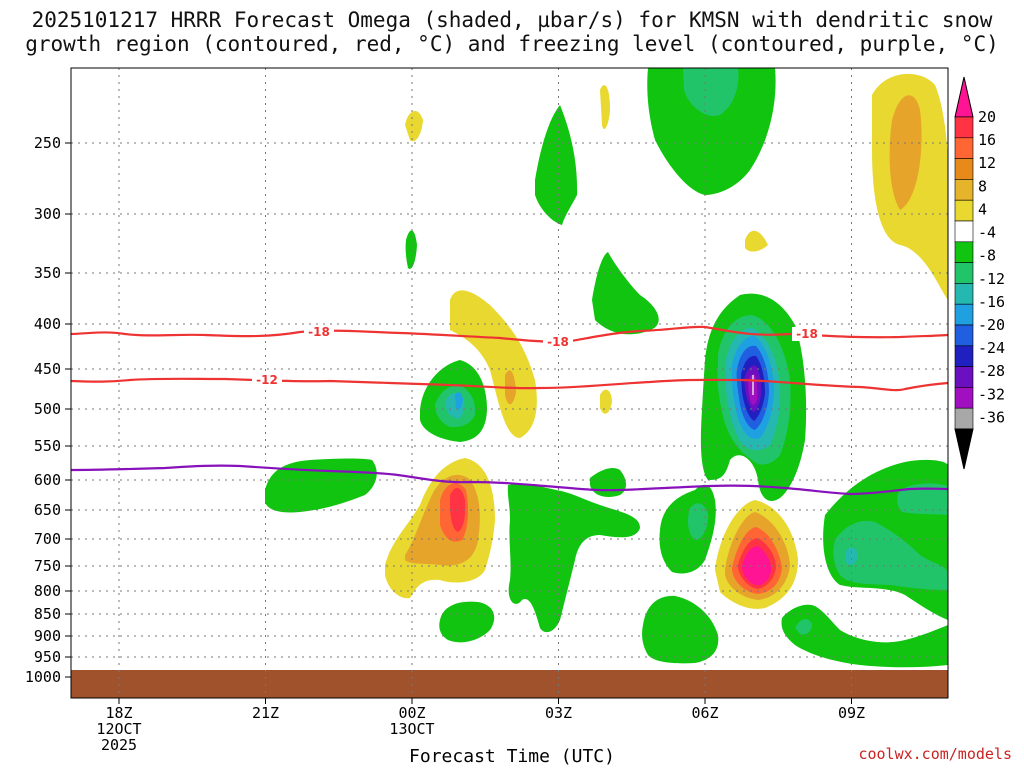 Image resolution: width=1024 pixels, height=768 pixels. What do you see at coordinates (987, 117) in the screenshot?
I see `colorbar-label: 20` at bounding box center [987, 117].